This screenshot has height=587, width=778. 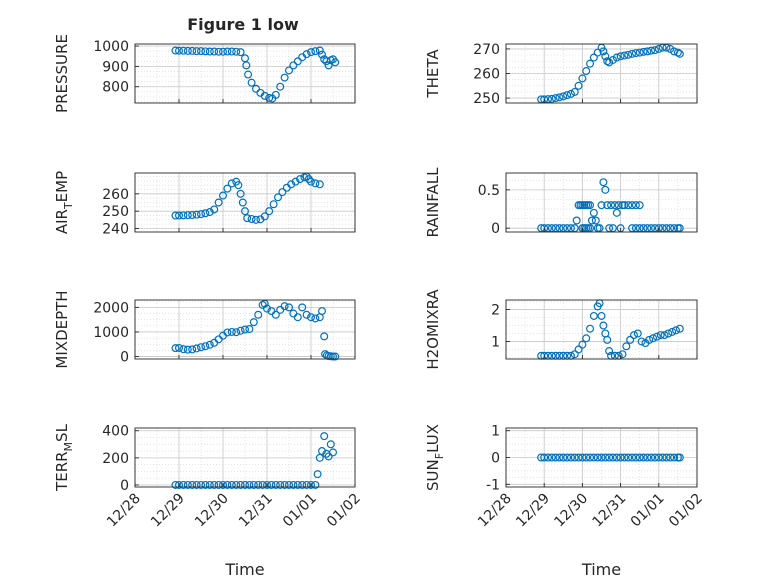 What do you see at coordinates (115, 459) in the screenshot?
I see `y-tick-label: 200` at bounding box center [115, 459].